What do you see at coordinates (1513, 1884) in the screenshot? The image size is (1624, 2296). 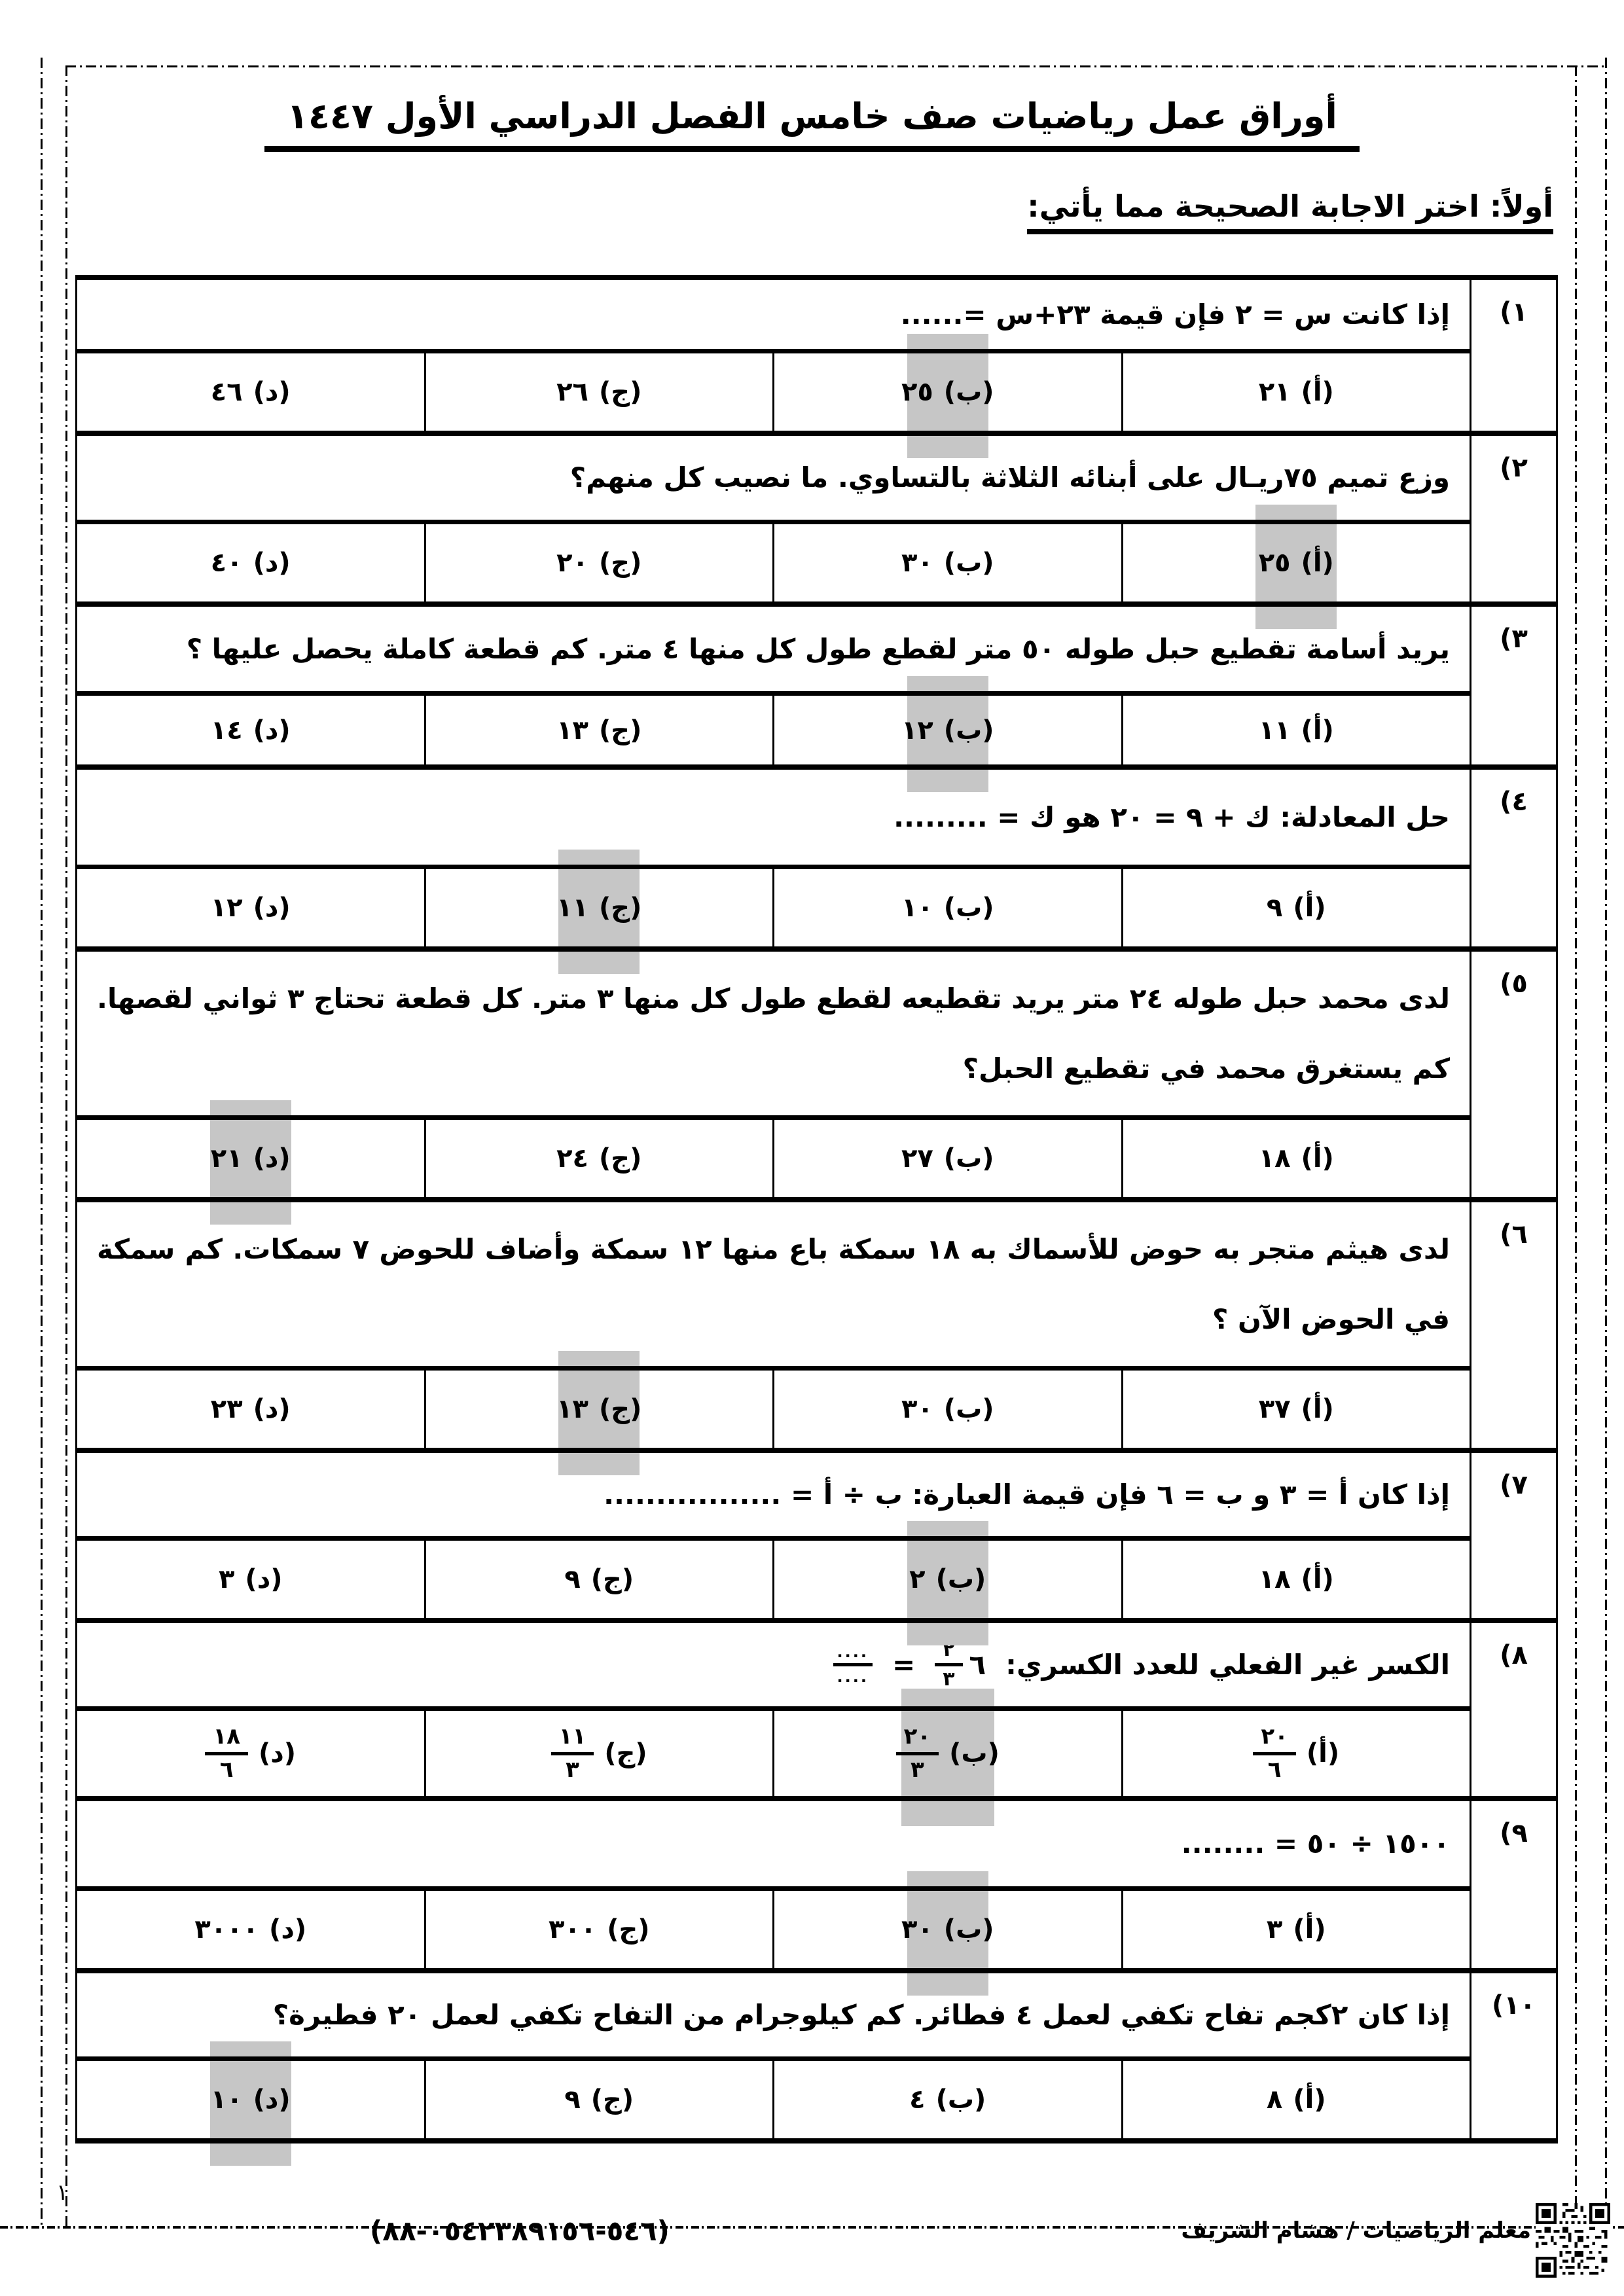 I see `question-number: ٩)` at bounding box center [1513, 1884].